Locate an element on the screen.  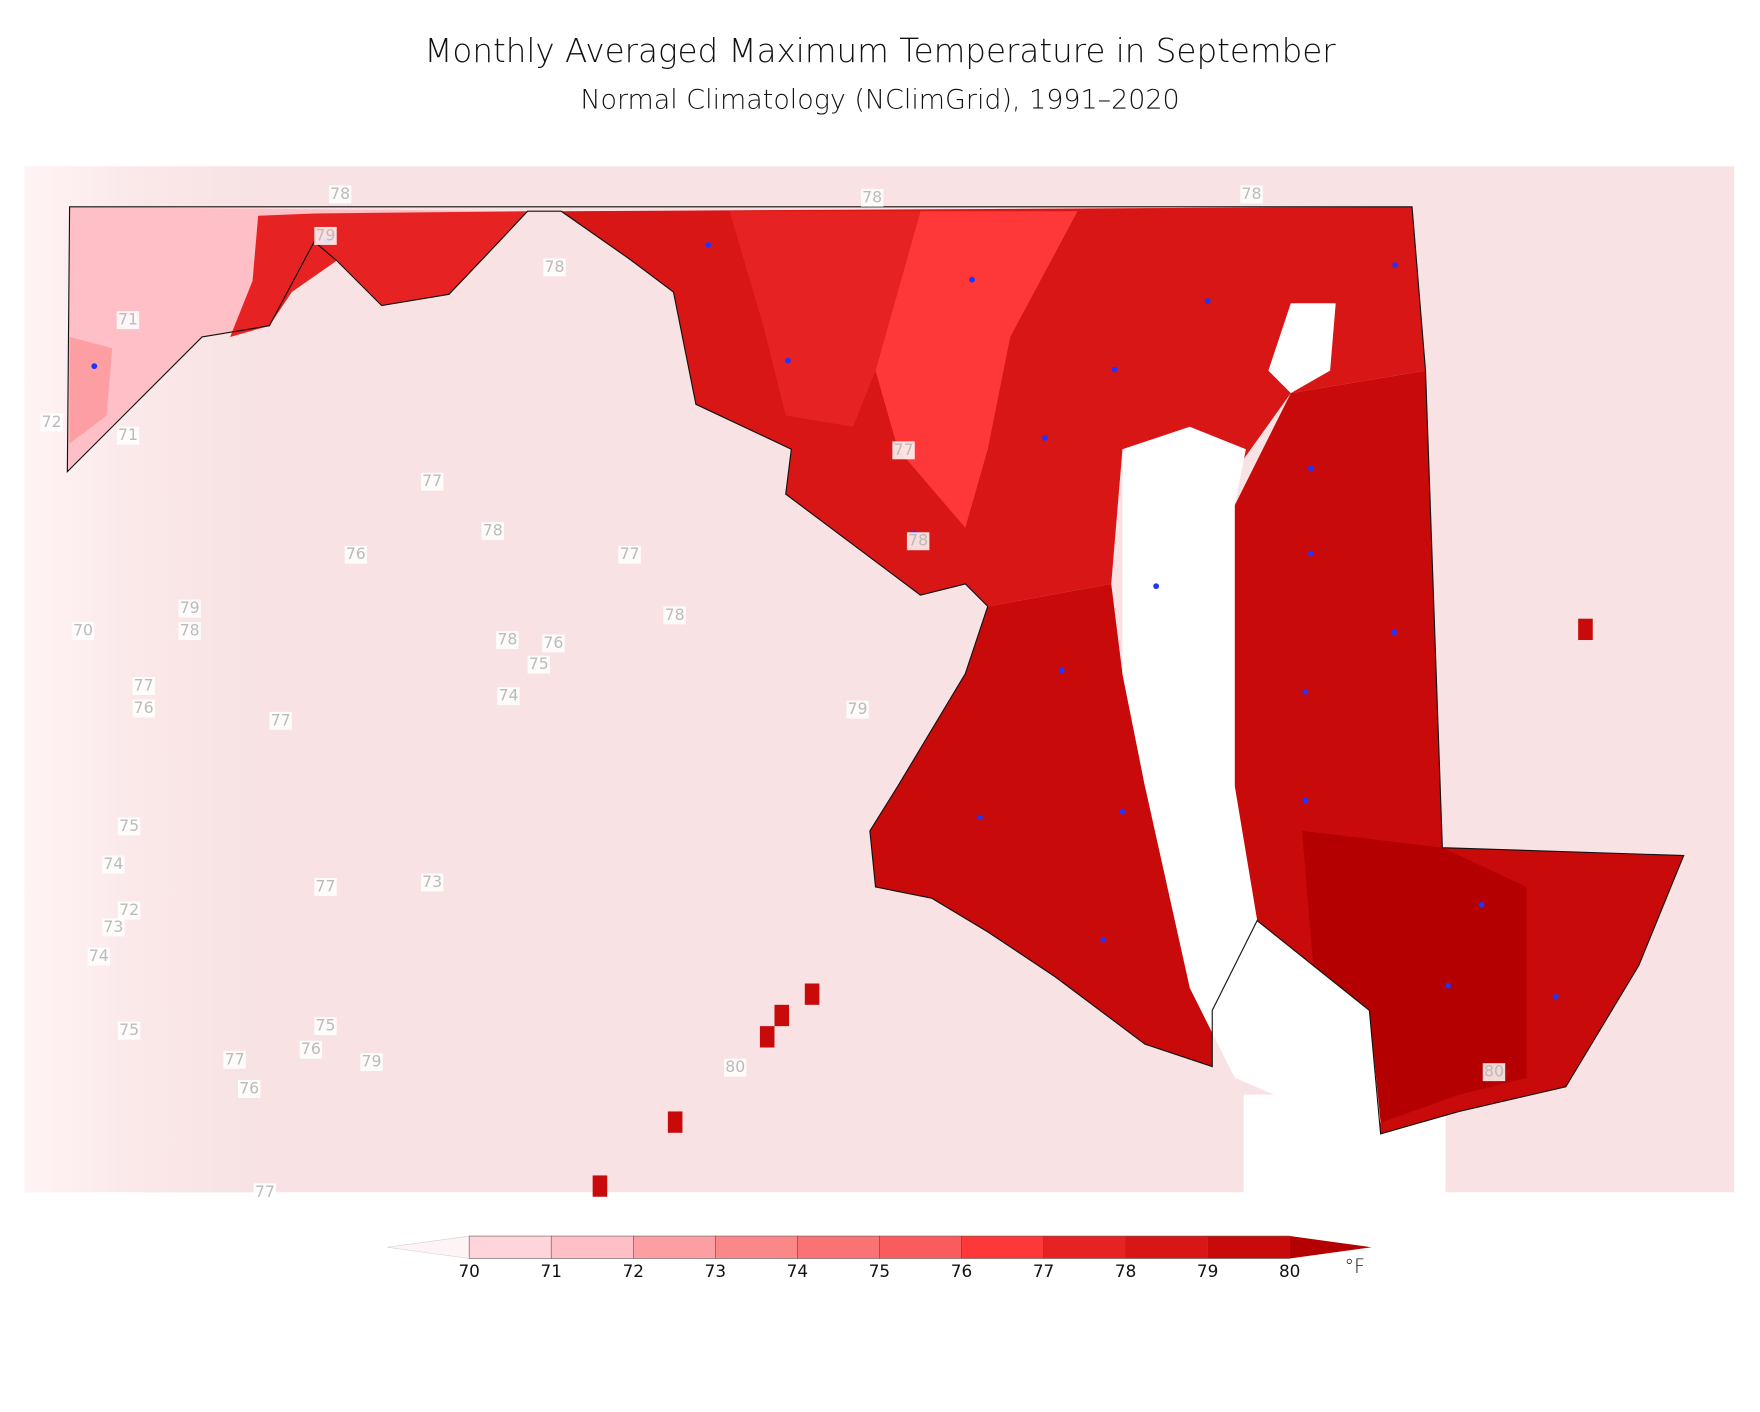
bay is located at coordinates (1251, 774).